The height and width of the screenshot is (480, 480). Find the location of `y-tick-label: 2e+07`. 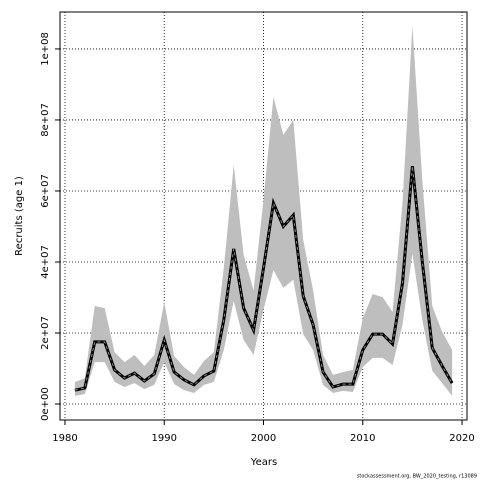

y-tick-label: 2e+07 is located at coordinates (45, 333).